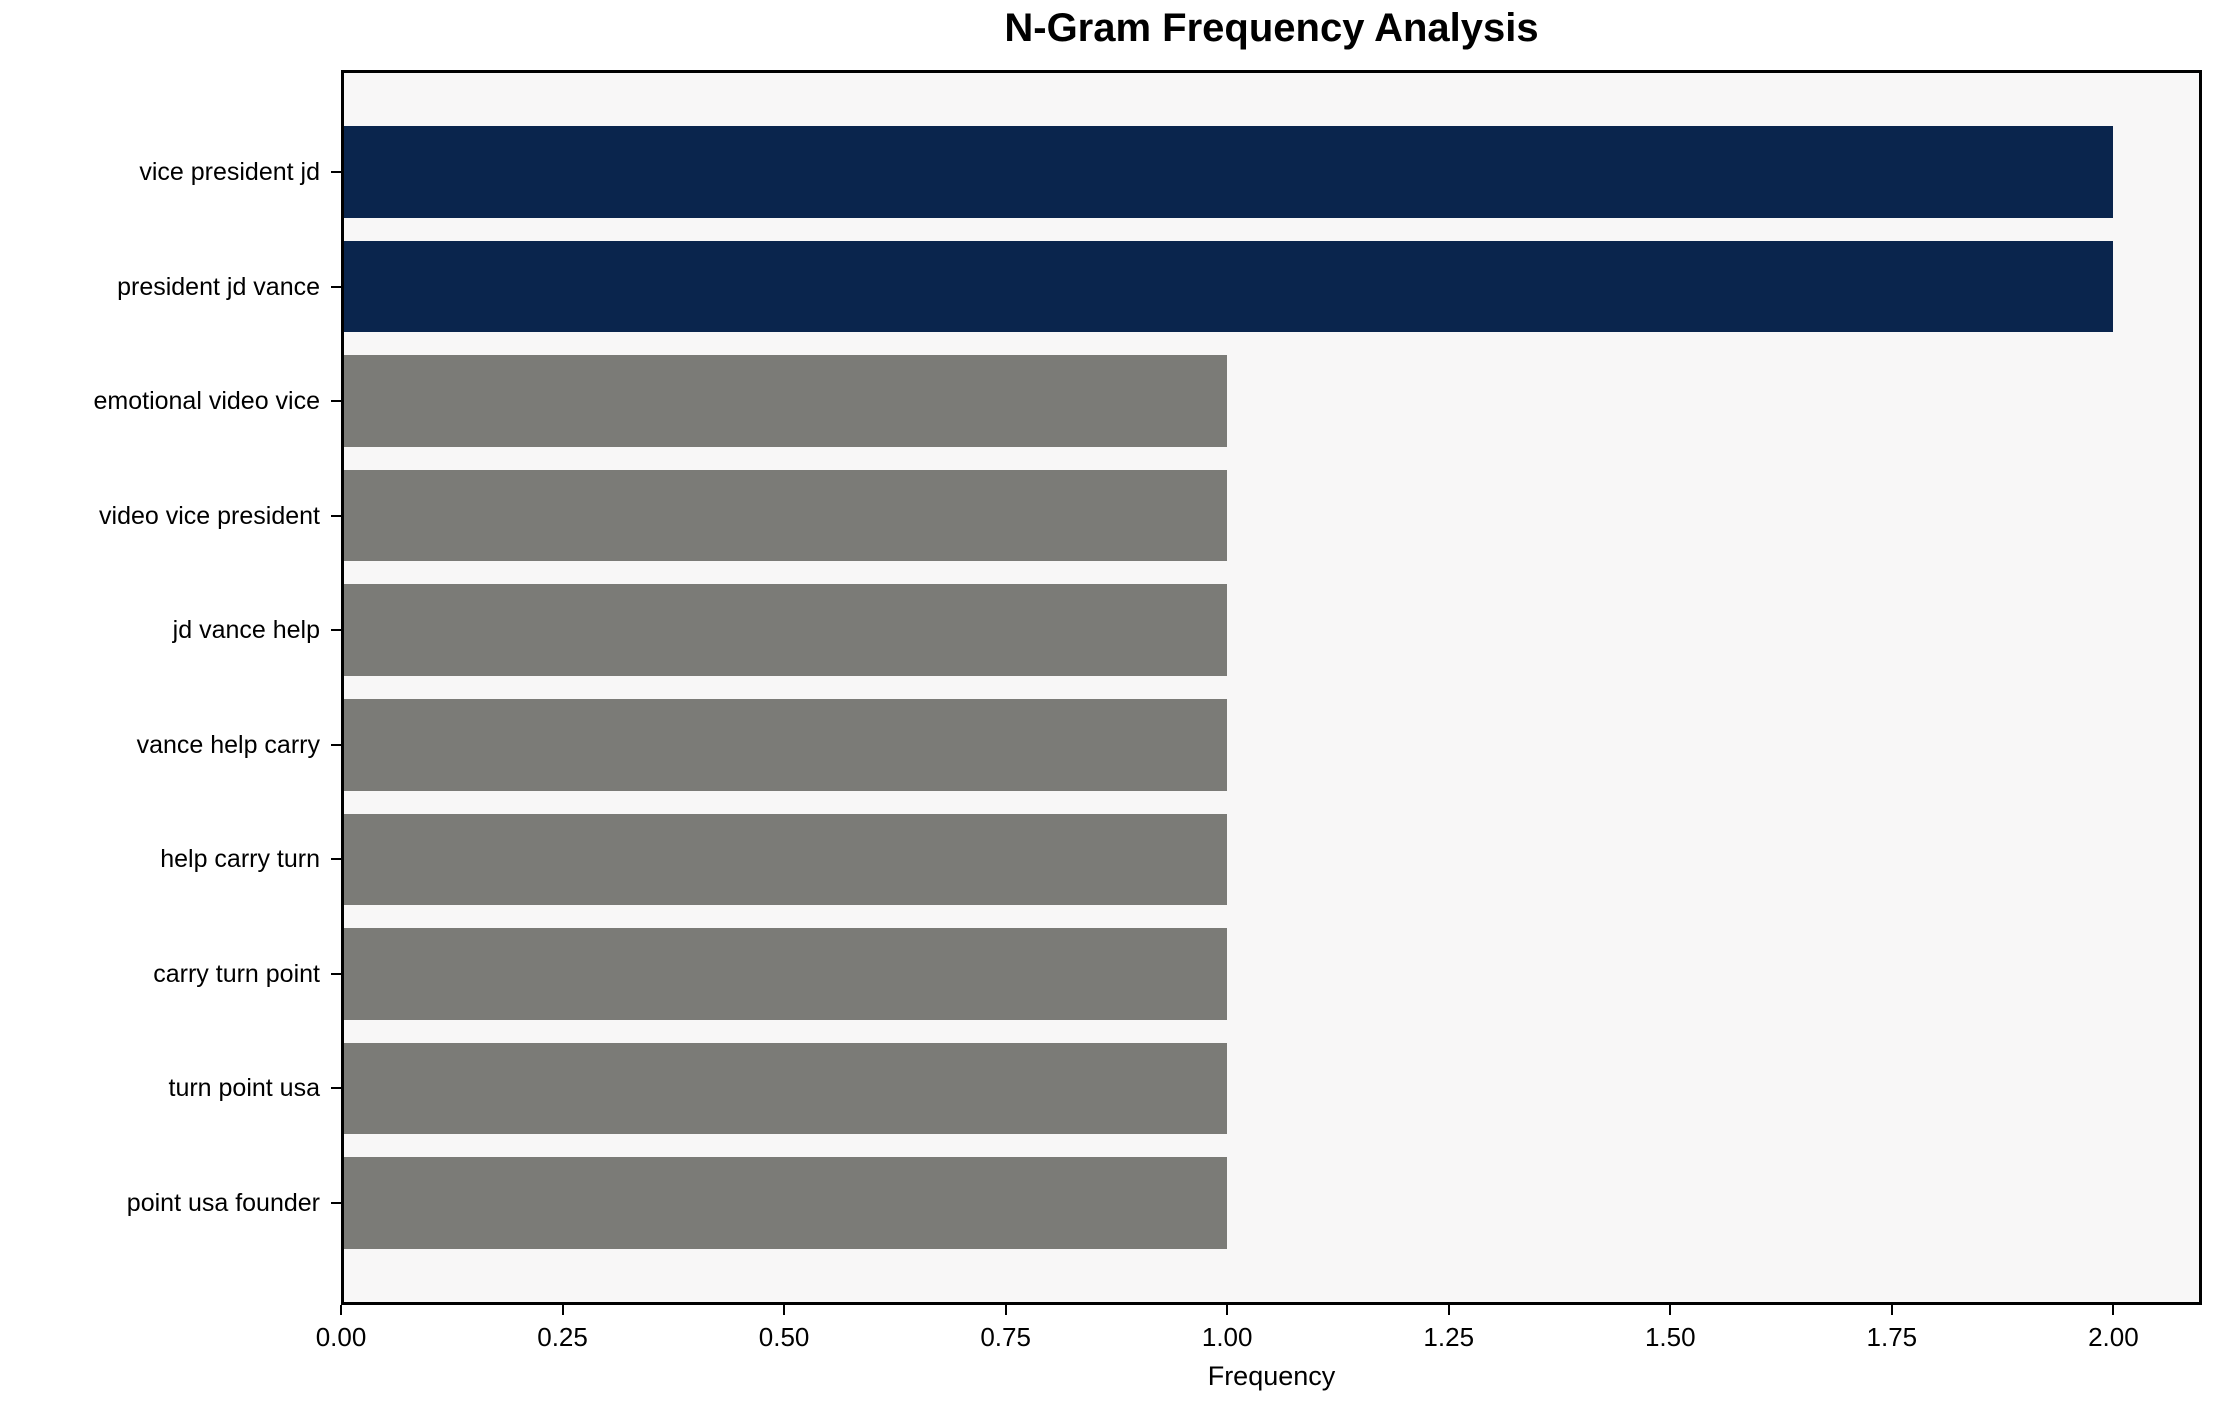 The height and width of the screenshot is (1414, 2221). Describe the element at coordinates (218, 286) in the screenshot. I see `y-tick-label: president jd vance` at that location.